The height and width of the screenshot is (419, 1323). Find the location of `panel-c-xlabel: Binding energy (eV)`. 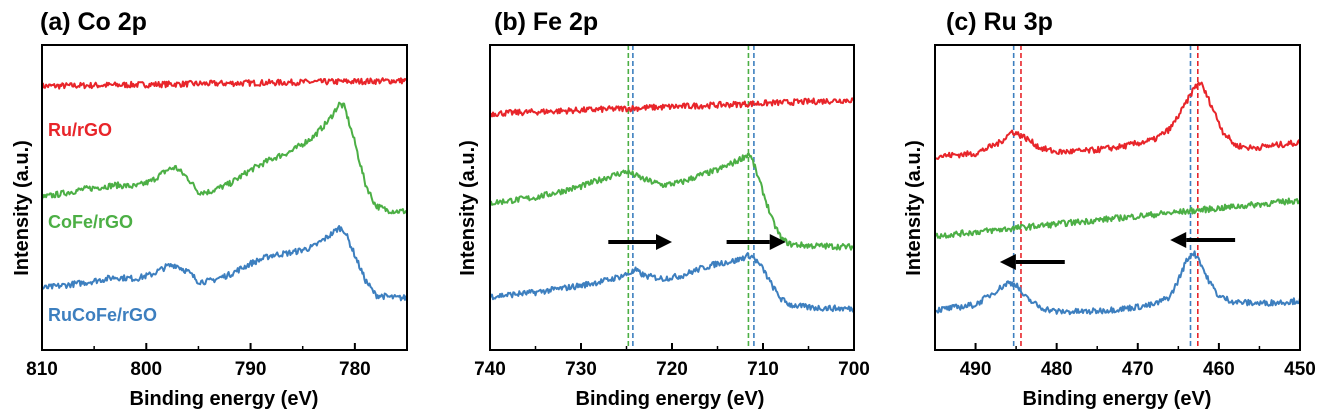

panel-c-xlabel: Binding energy (eV) is located at coordinates (1117, 399).